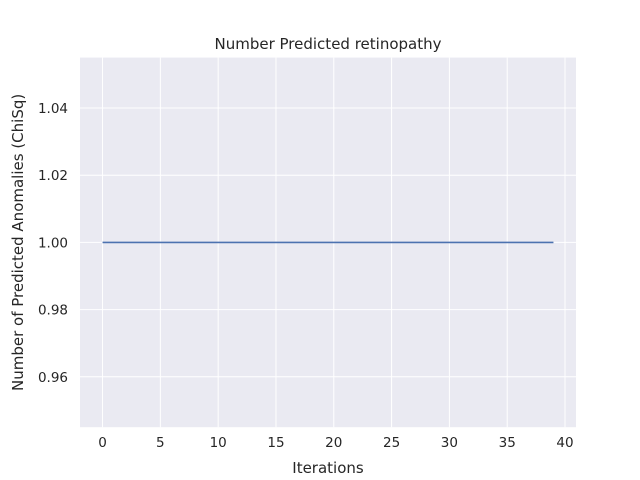 Image resolution: width=640 pixels, height=480 pixels. Describe the element at coordinates (507, 443) in the screenshot. I see `x-tick-label: 35` at that location.